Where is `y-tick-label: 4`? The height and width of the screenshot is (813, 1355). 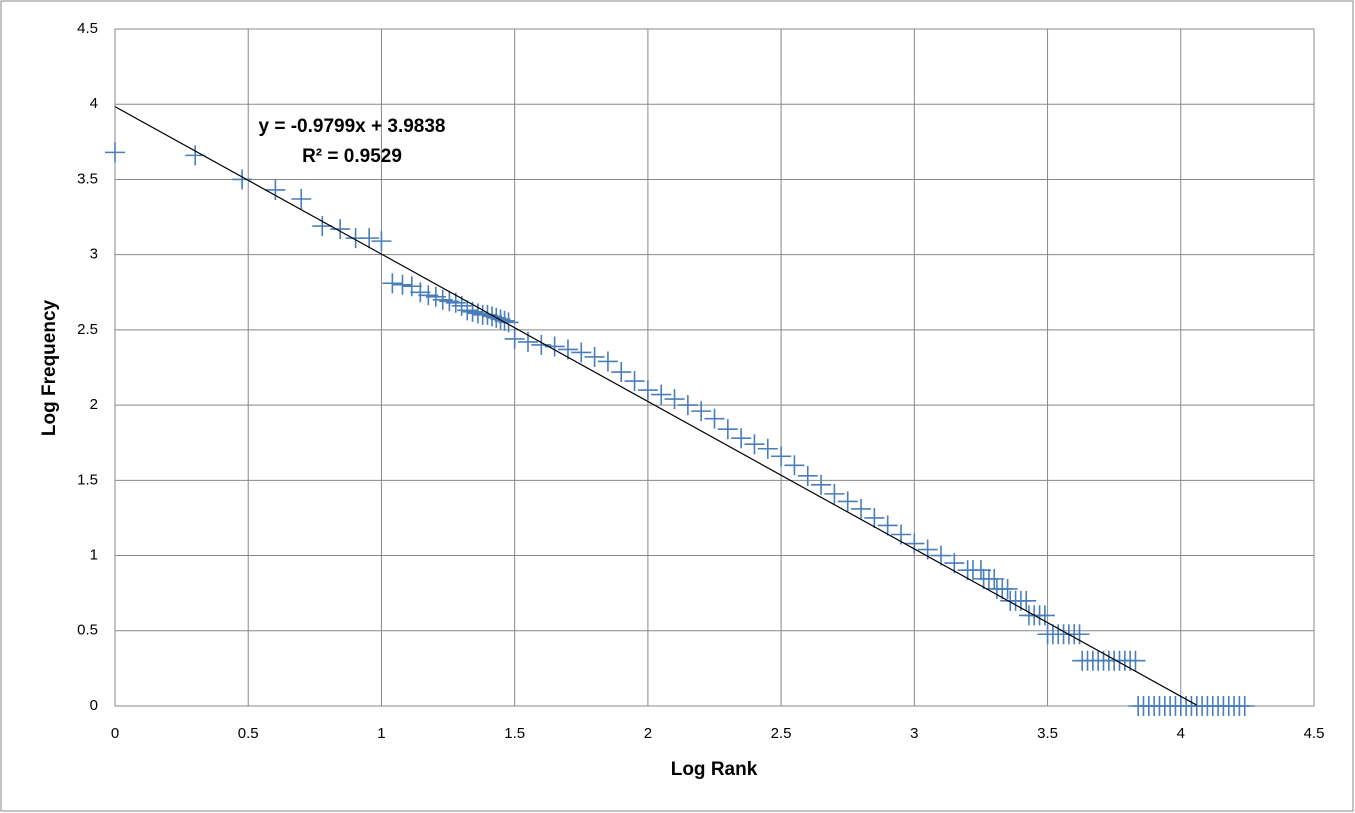
y-tick-label: 4 is located at coordinates (94, 103).